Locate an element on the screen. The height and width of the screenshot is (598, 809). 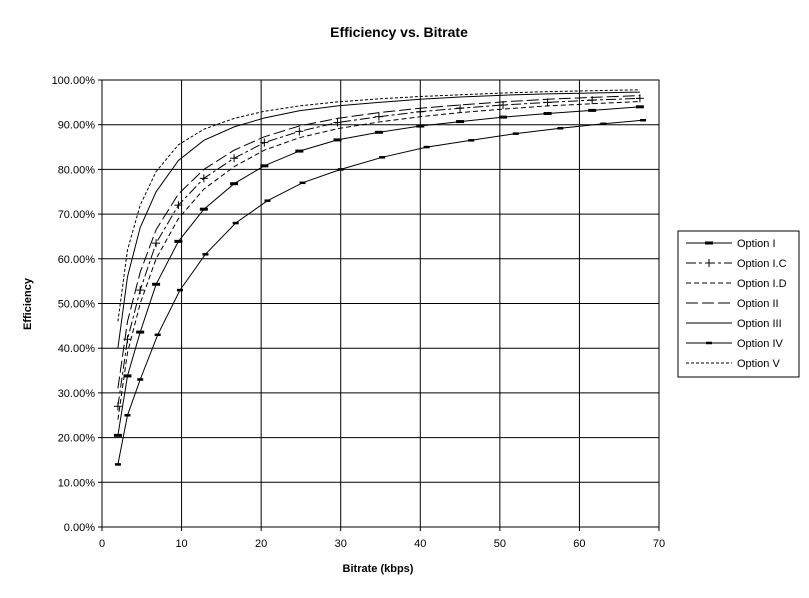
y-tick-label: 40.00% is located at coordinates (77, 349).